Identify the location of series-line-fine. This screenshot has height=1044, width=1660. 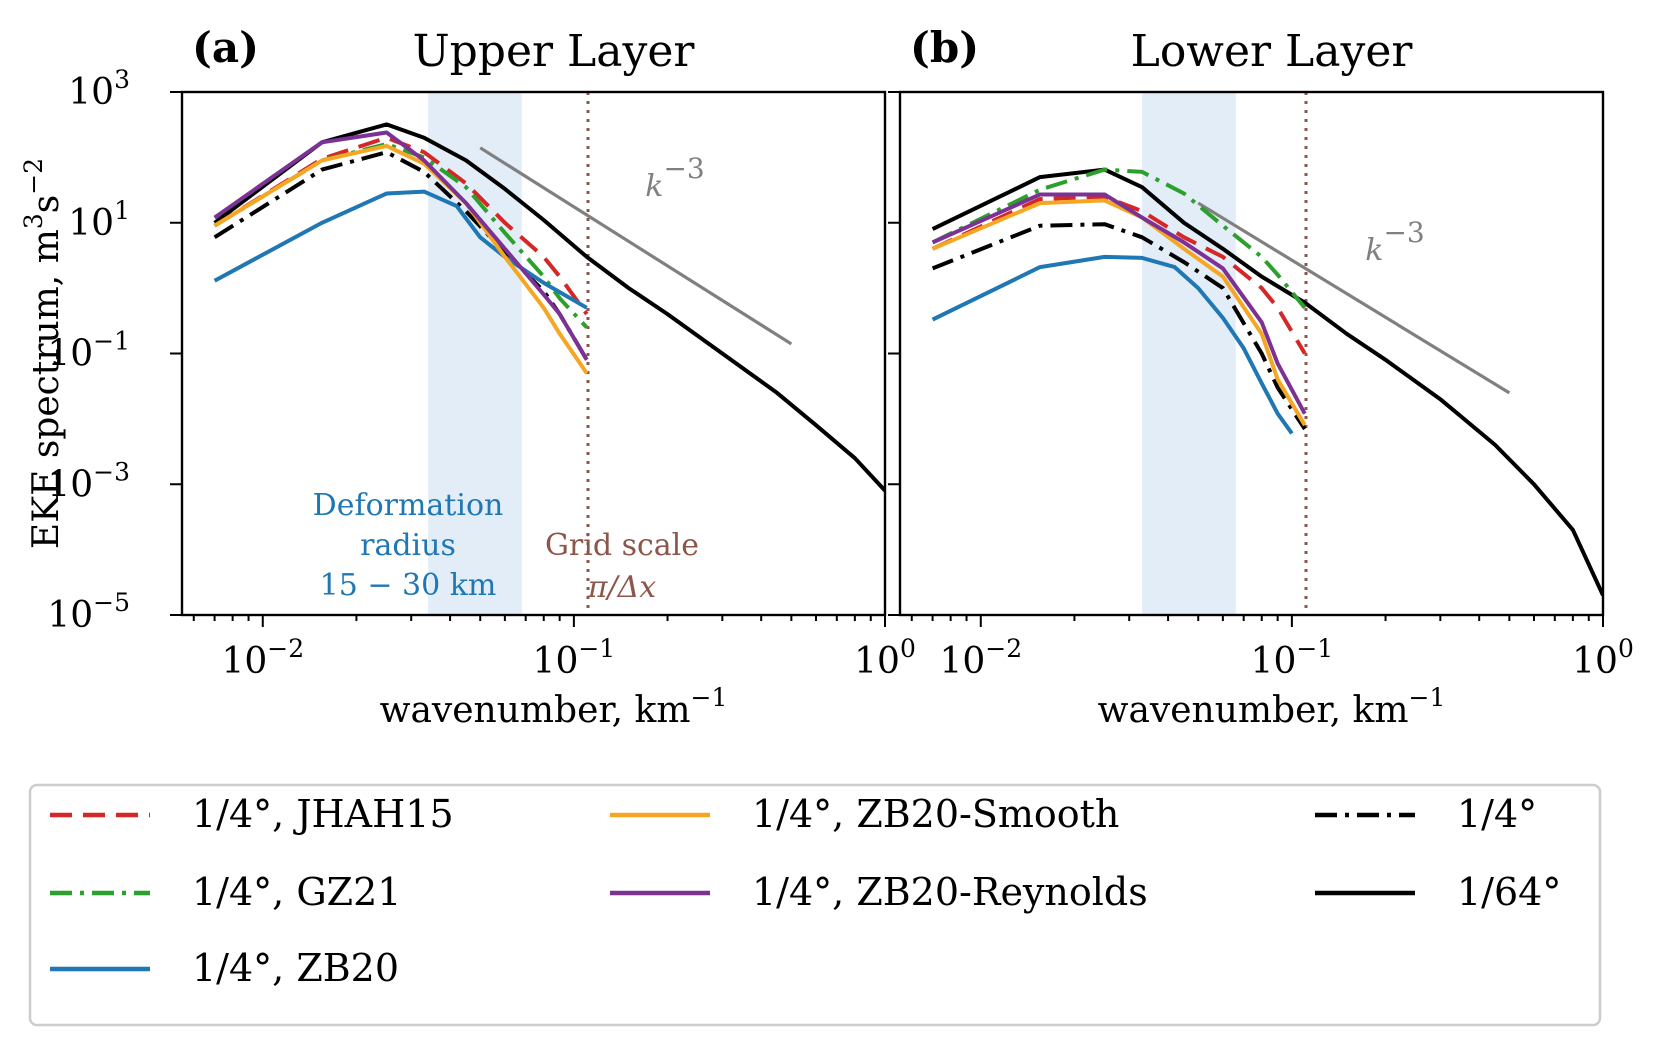
(549, 307).